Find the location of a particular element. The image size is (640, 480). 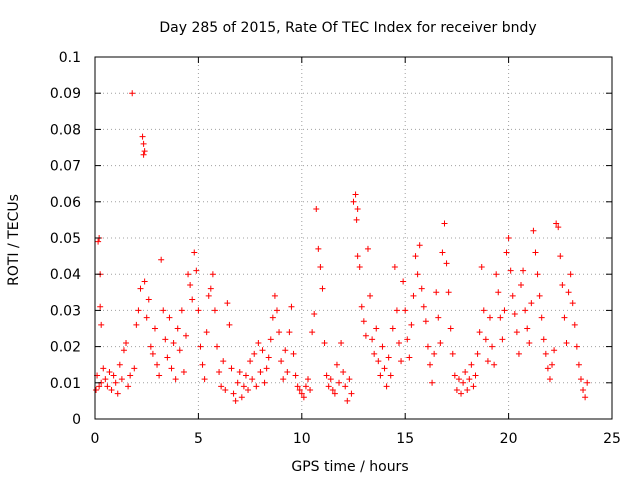

y-tick-label: 0.1 is located at coordinates (70, 58).